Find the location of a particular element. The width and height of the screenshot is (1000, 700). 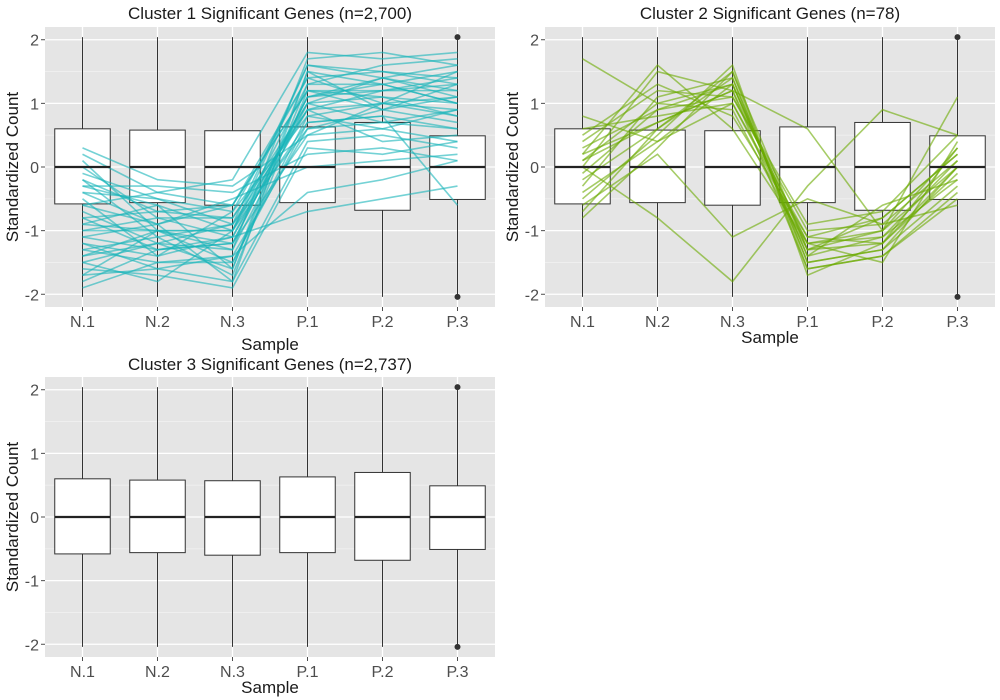

chart-title: Cluster 2 Significant Genes (n=78) is located at coordinates (770, 13).